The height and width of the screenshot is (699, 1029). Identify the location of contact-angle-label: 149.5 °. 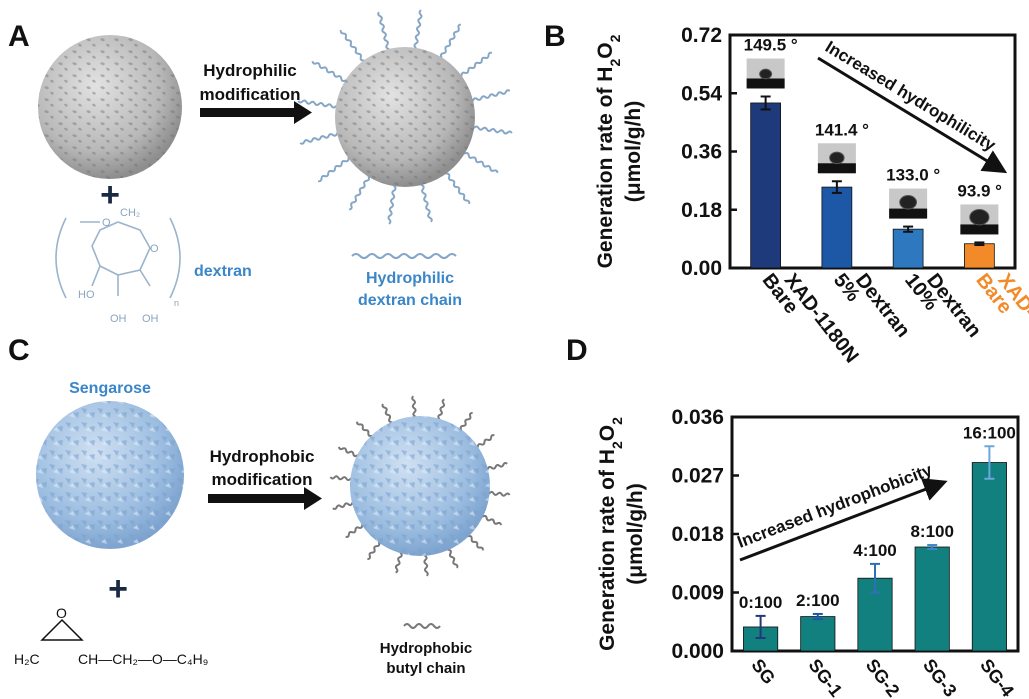
(771, 44).